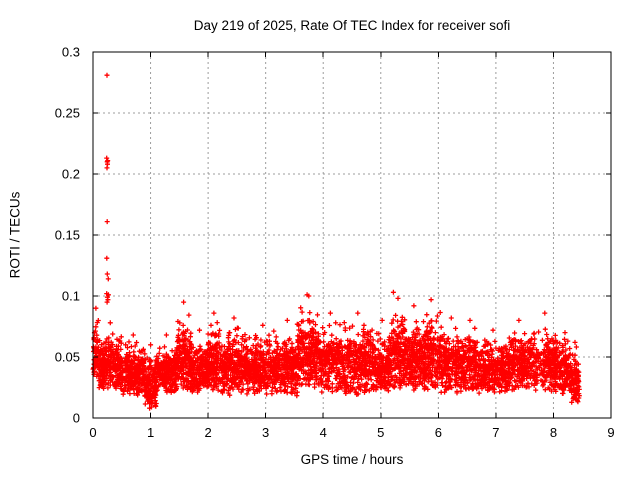 This screenshot has height=480, width=640. What do you see at coordinates (71, 52) in the screenshot?
I see `y-tick-label: 0.3` at bounding box center [71, 52].